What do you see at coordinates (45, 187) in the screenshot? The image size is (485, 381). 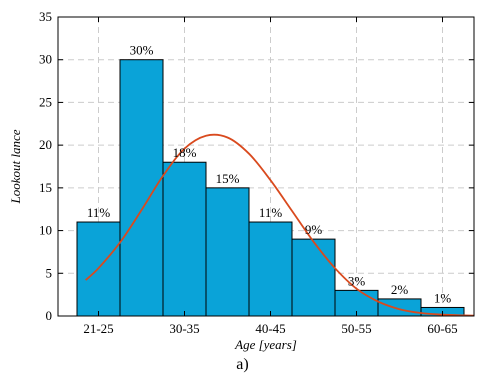 I see `y-tick-label: 15` at bounding box center [45, 187].